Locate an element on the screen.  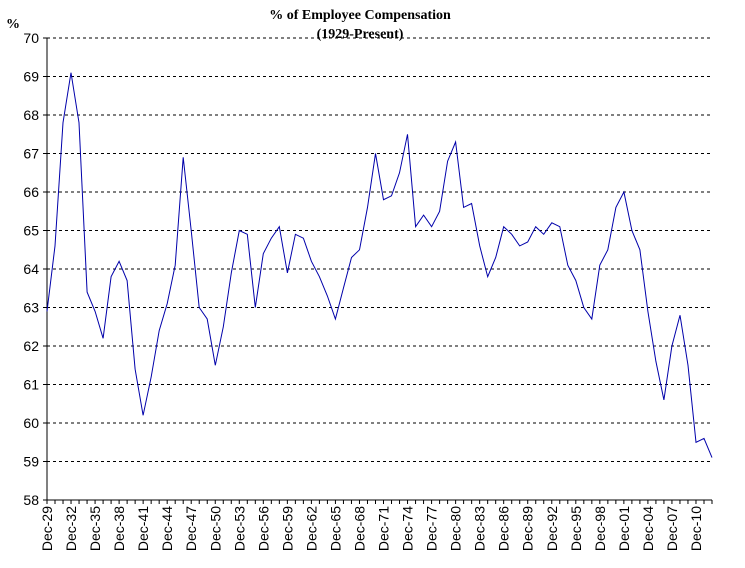
x-tick-label: Dec-56 is located at coordinates (263, 528).